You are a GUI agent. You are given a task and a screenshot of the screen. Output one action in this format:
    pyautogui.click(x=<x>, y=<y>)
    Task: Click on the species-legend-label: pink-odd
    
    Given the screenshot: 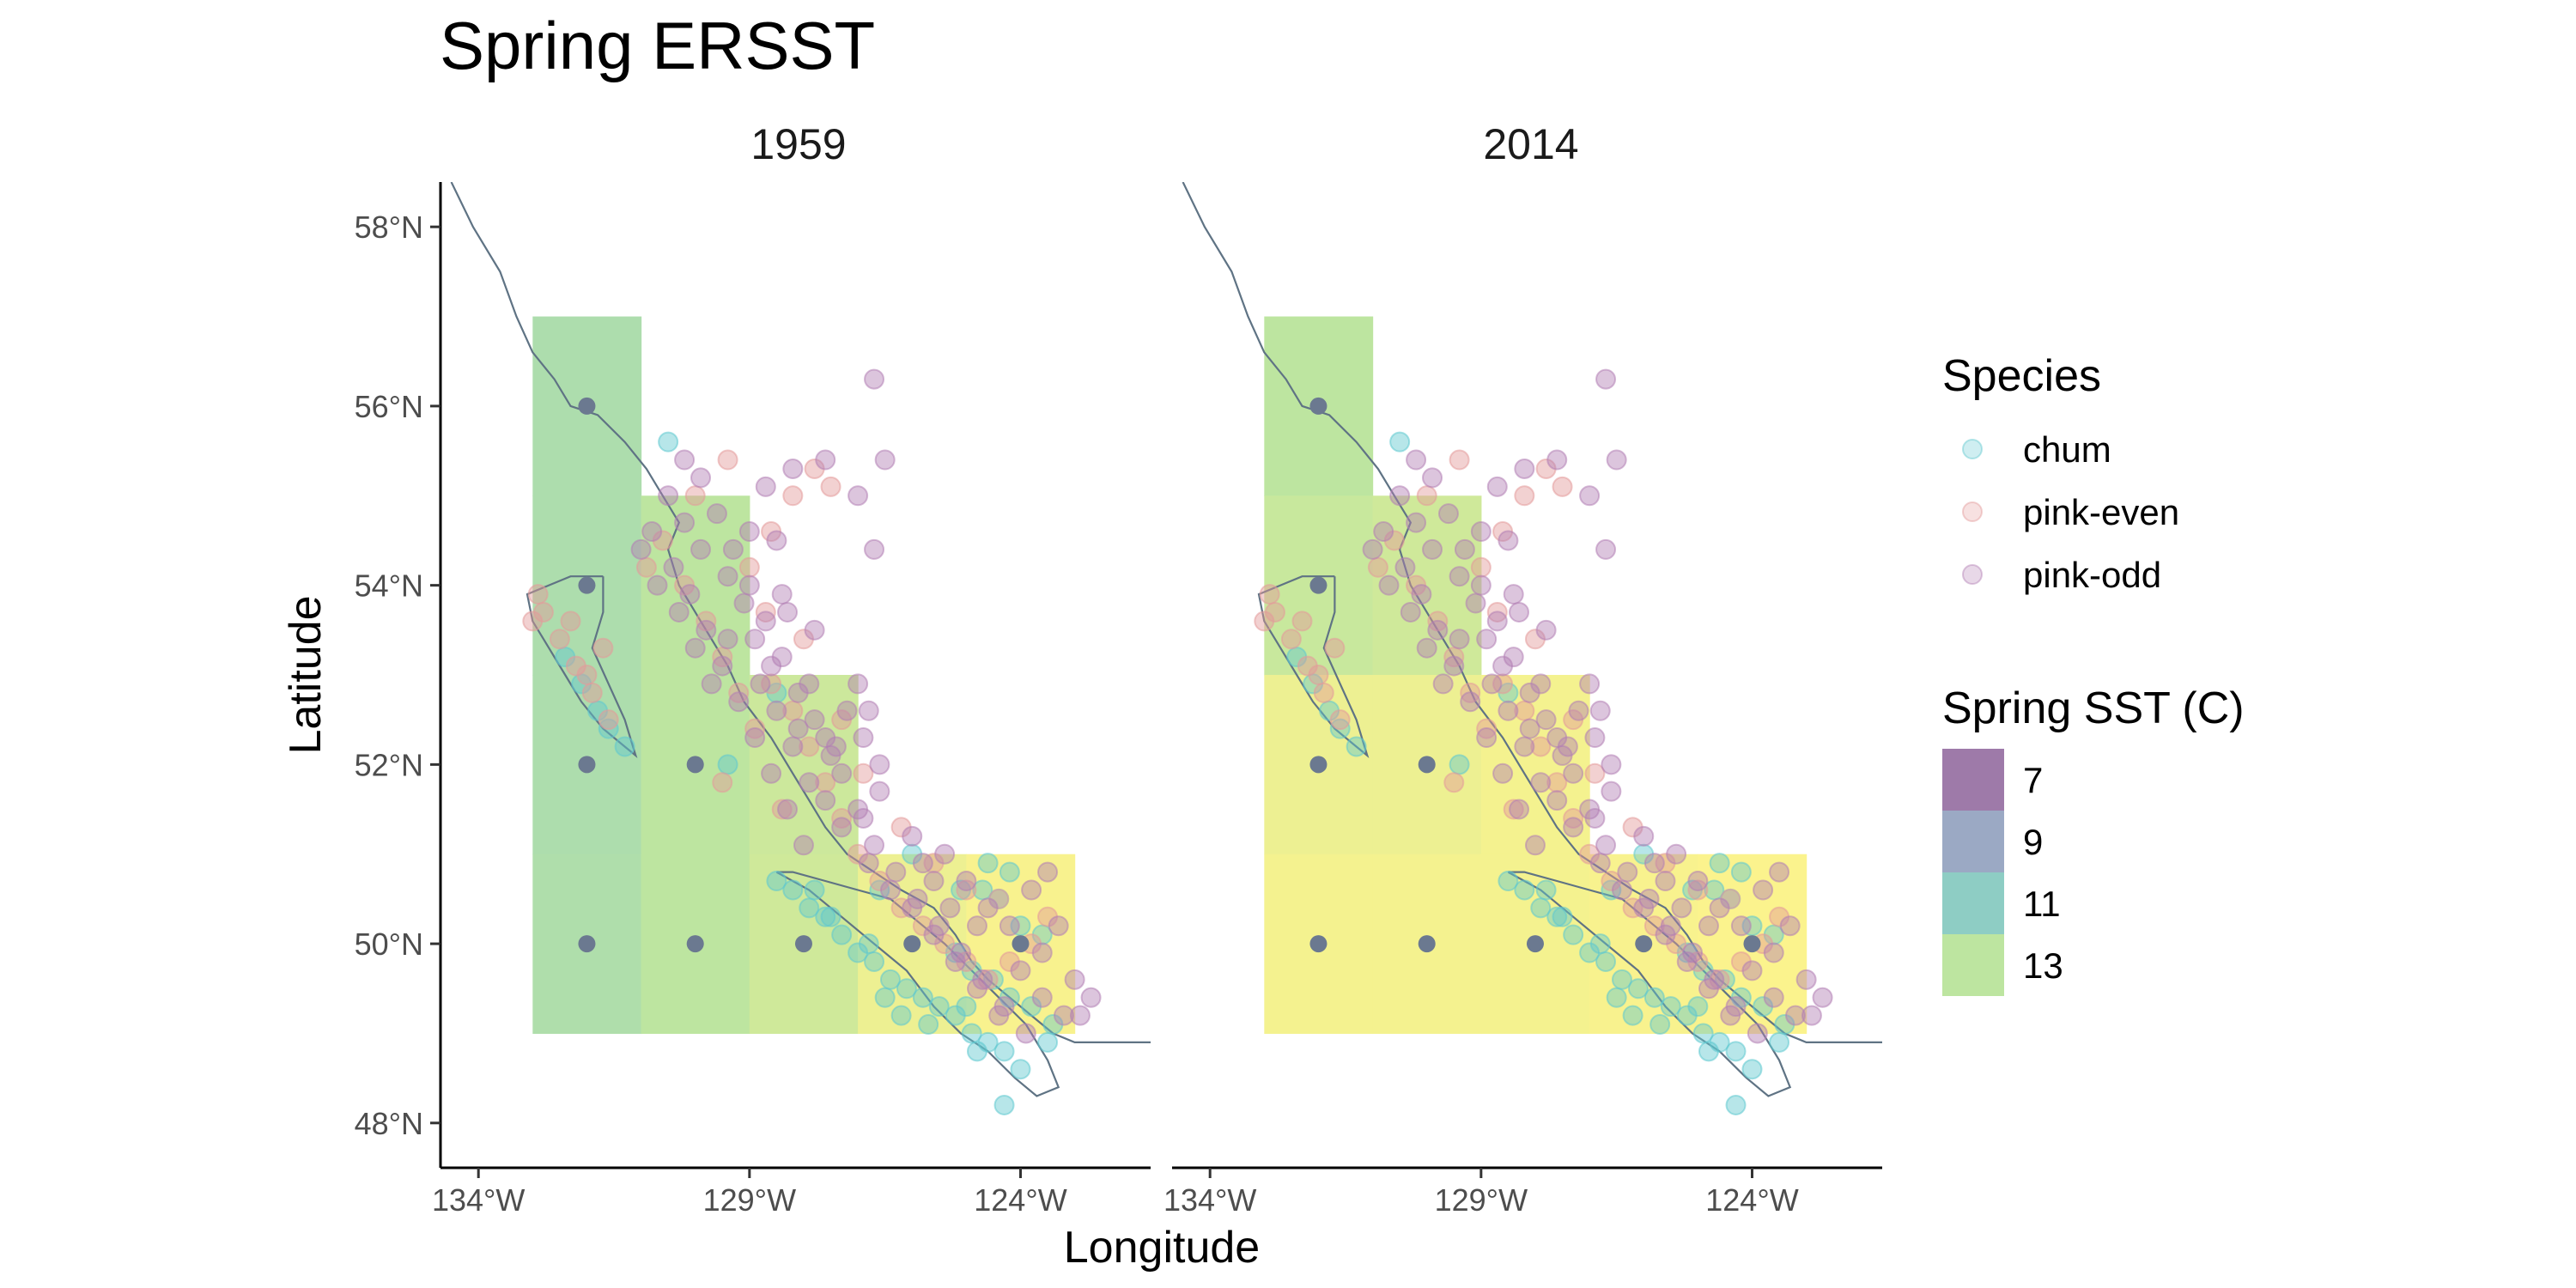 What is the action you would take?
    pyautogui.click(x=2092, y=575)
    